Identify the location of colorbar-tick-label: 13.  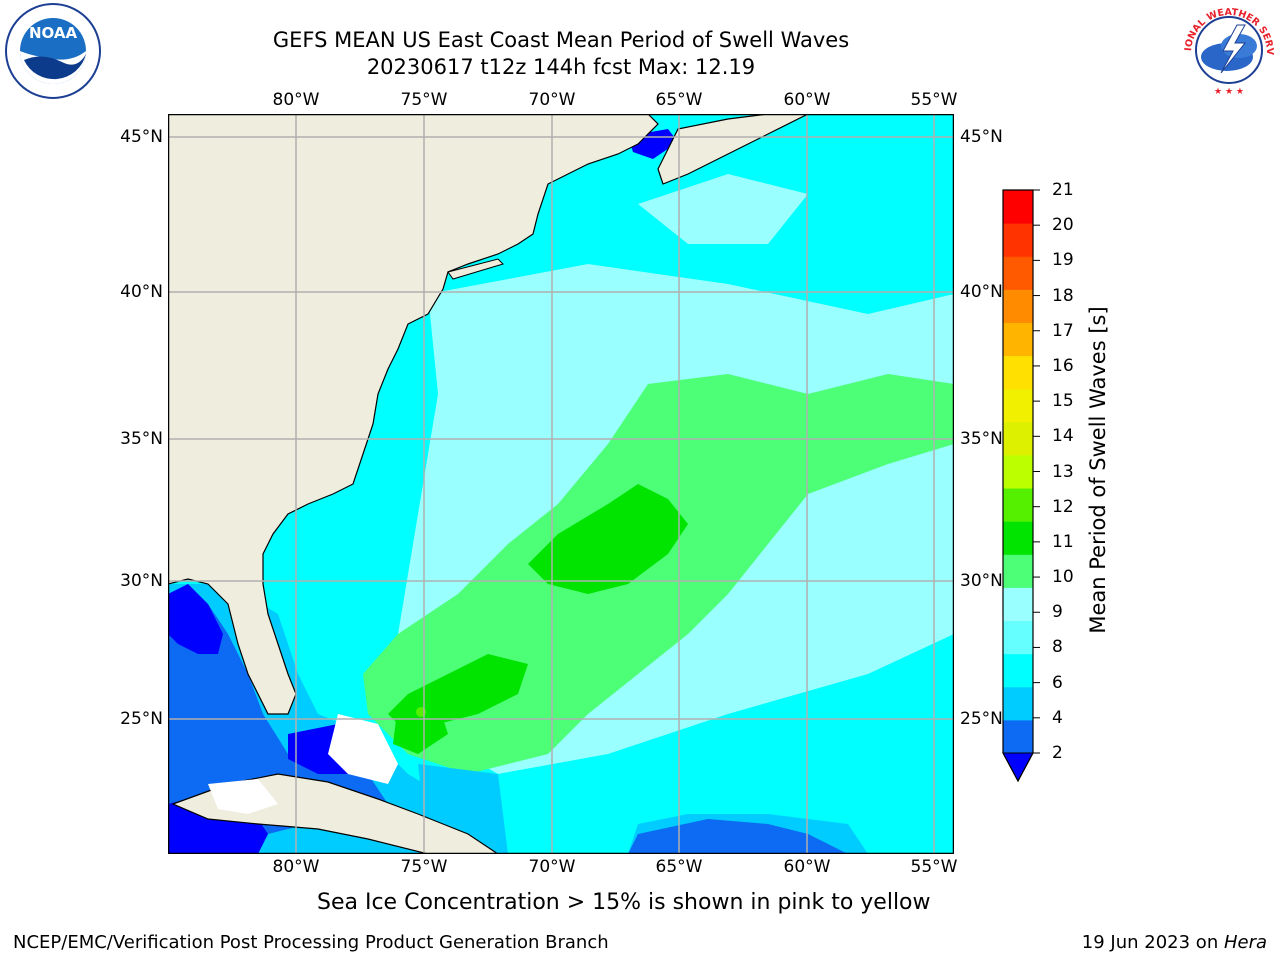
(1063, 471).